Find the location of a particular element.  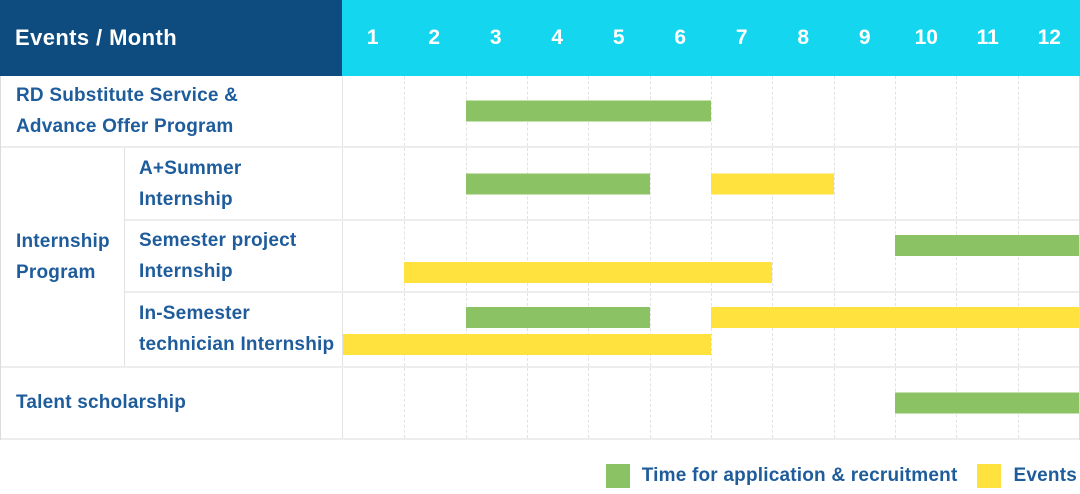

chart-cell-rd-substitute is located at coordinates (711, 111).